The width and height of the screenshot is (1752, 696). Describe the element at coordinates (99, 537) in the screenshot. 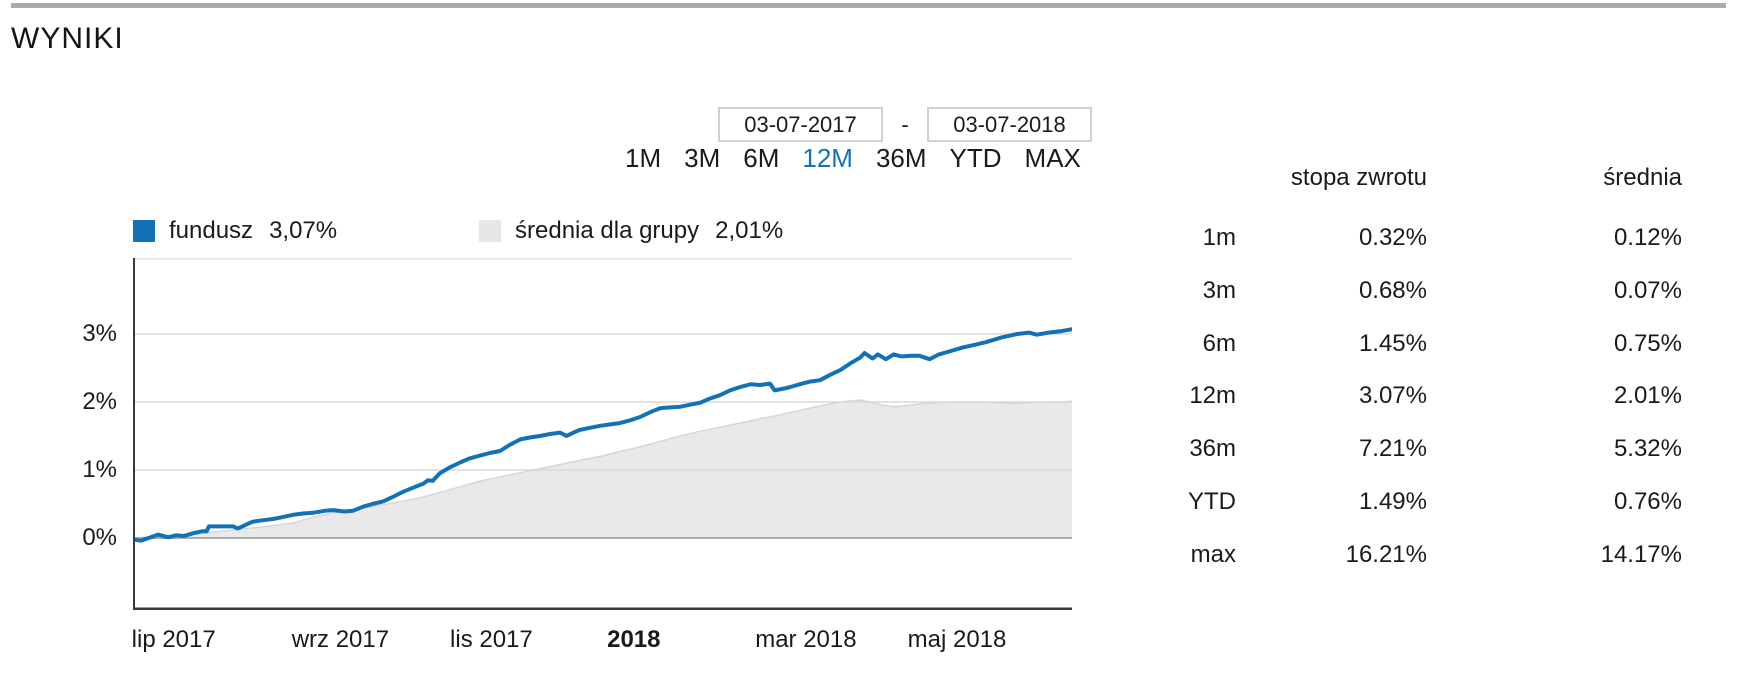

I see `y-axis-label-0%: 0%` at that location.